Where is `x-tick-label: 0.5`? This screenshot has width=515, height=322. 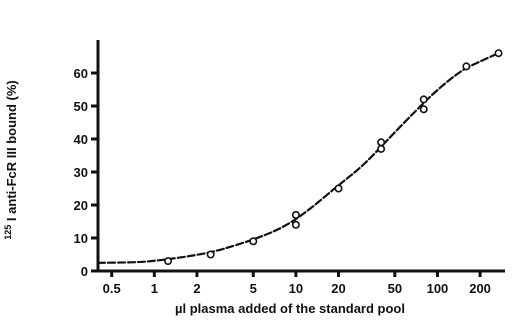 x-tick-label: 0.5 is located at coordinates (112, 288).